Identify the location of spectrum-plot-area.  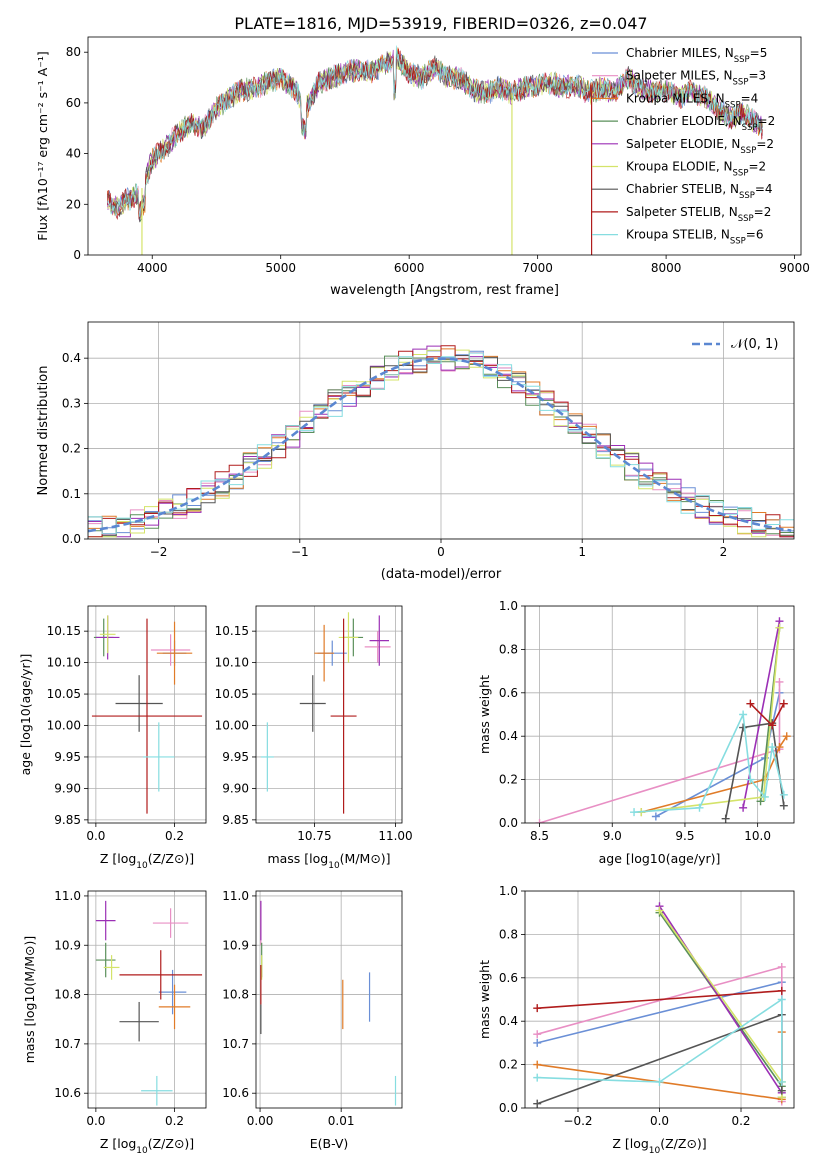
(435, 150).